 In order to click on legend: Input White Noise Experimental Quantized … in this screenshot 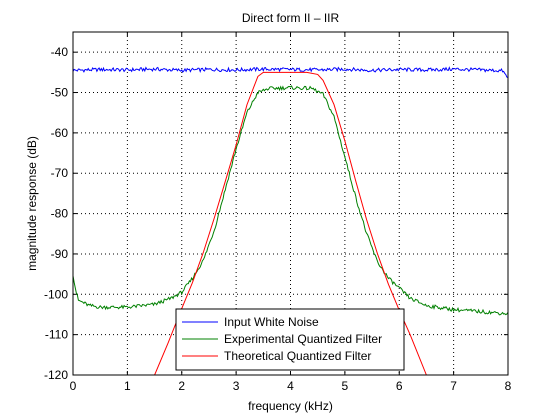, I will do `click(290, 339)`.